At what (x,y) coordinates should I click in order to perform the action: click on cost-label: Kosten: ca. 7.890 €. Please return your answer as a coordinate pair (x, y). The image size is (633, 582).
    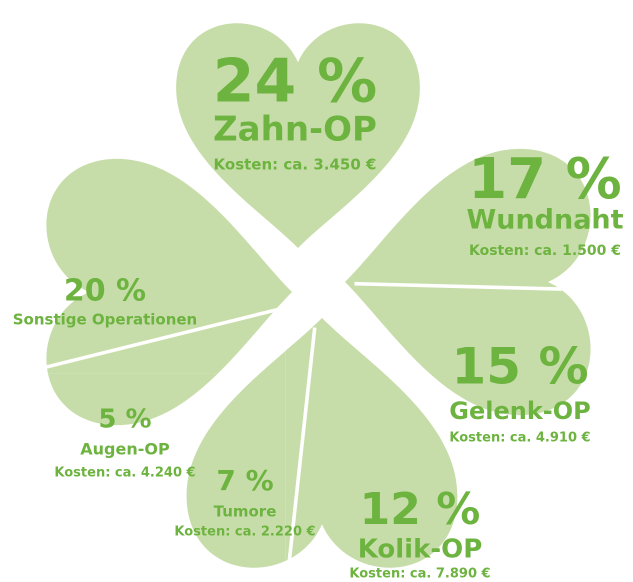
    Looking at the image, I should click on (419, 574).